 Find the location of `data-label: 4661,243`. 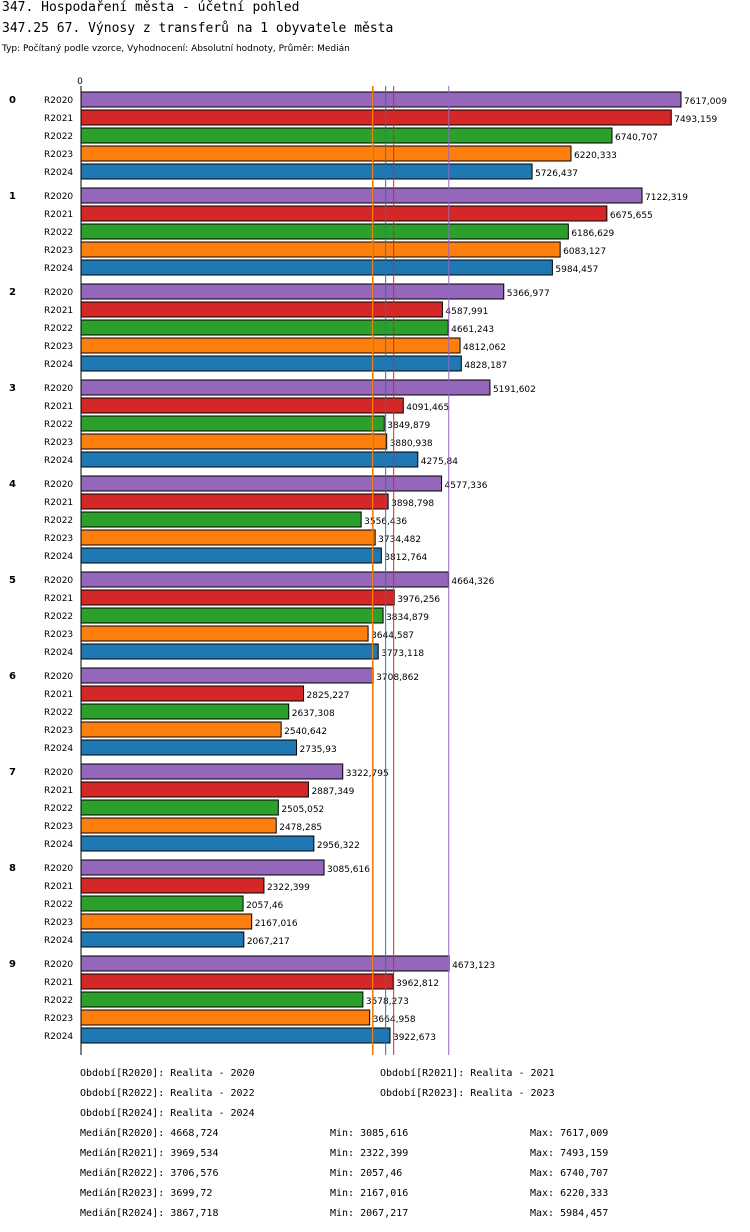

data-label: 4661,243 is located at coordinates (472, 330).